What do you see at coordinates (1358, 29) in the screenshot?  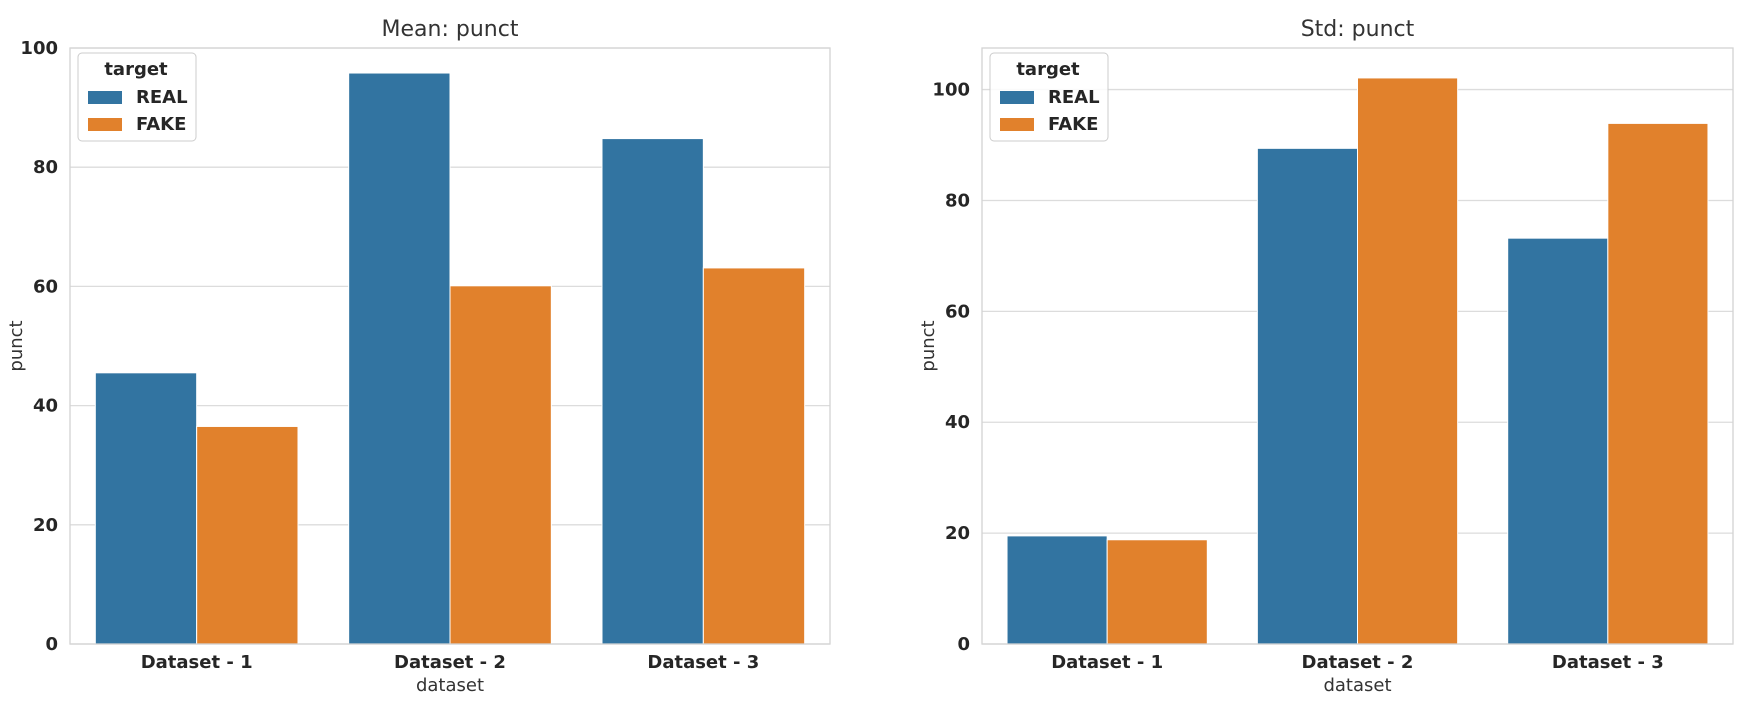 I see `chart-title: Std: punct` at bounding box center [1358, 29].